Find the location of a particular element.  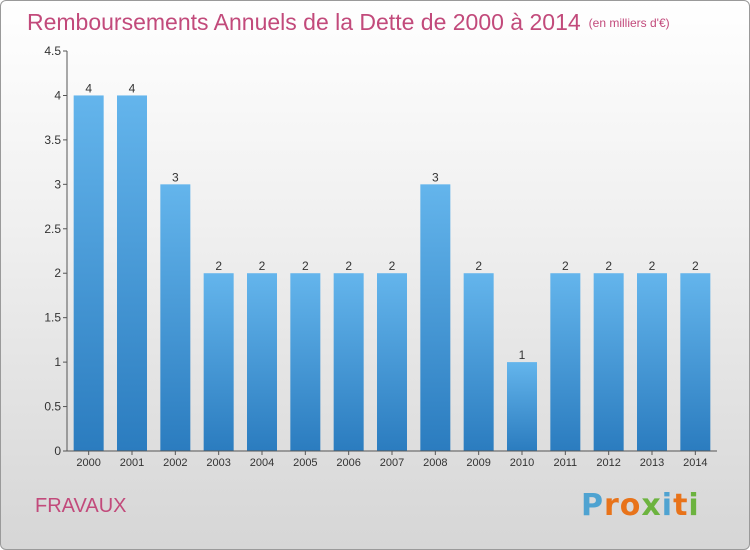

x-tick-label-2009: 2009 is located at coordinates (478, 463).